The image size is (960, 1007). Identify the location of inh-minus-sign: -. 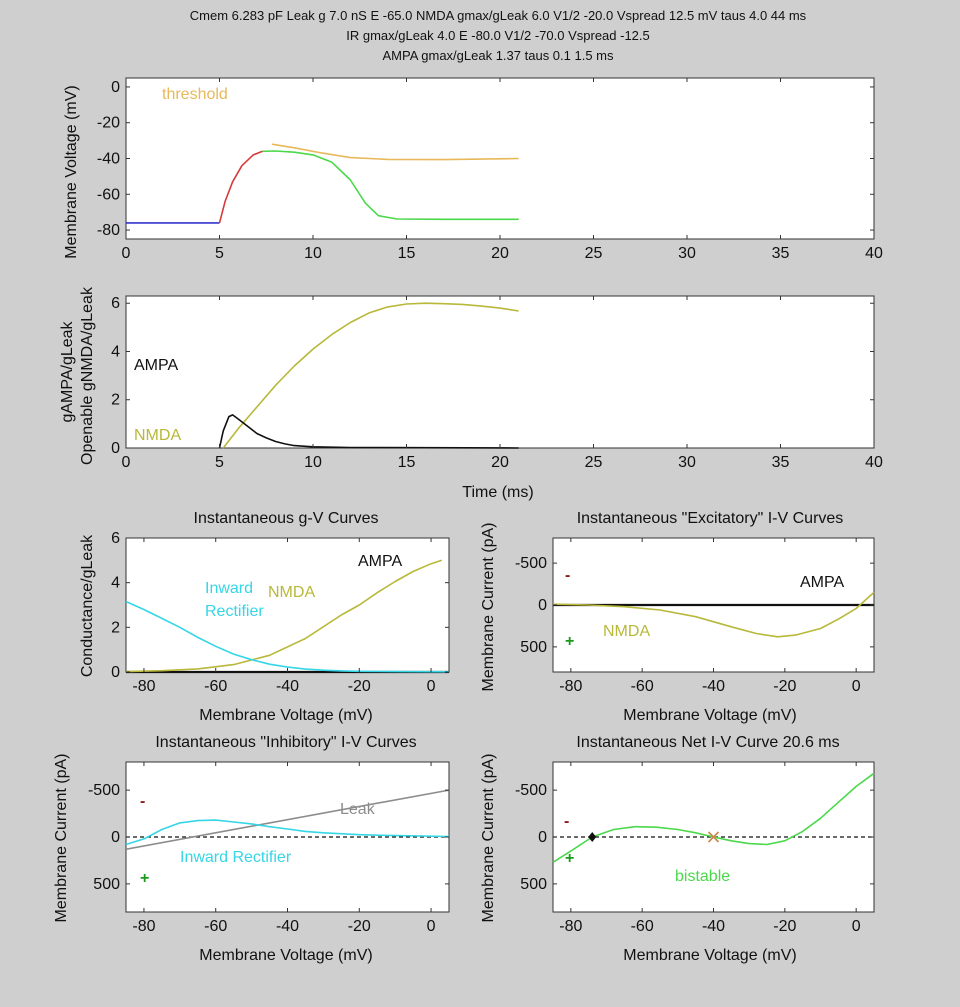
(142, 801).